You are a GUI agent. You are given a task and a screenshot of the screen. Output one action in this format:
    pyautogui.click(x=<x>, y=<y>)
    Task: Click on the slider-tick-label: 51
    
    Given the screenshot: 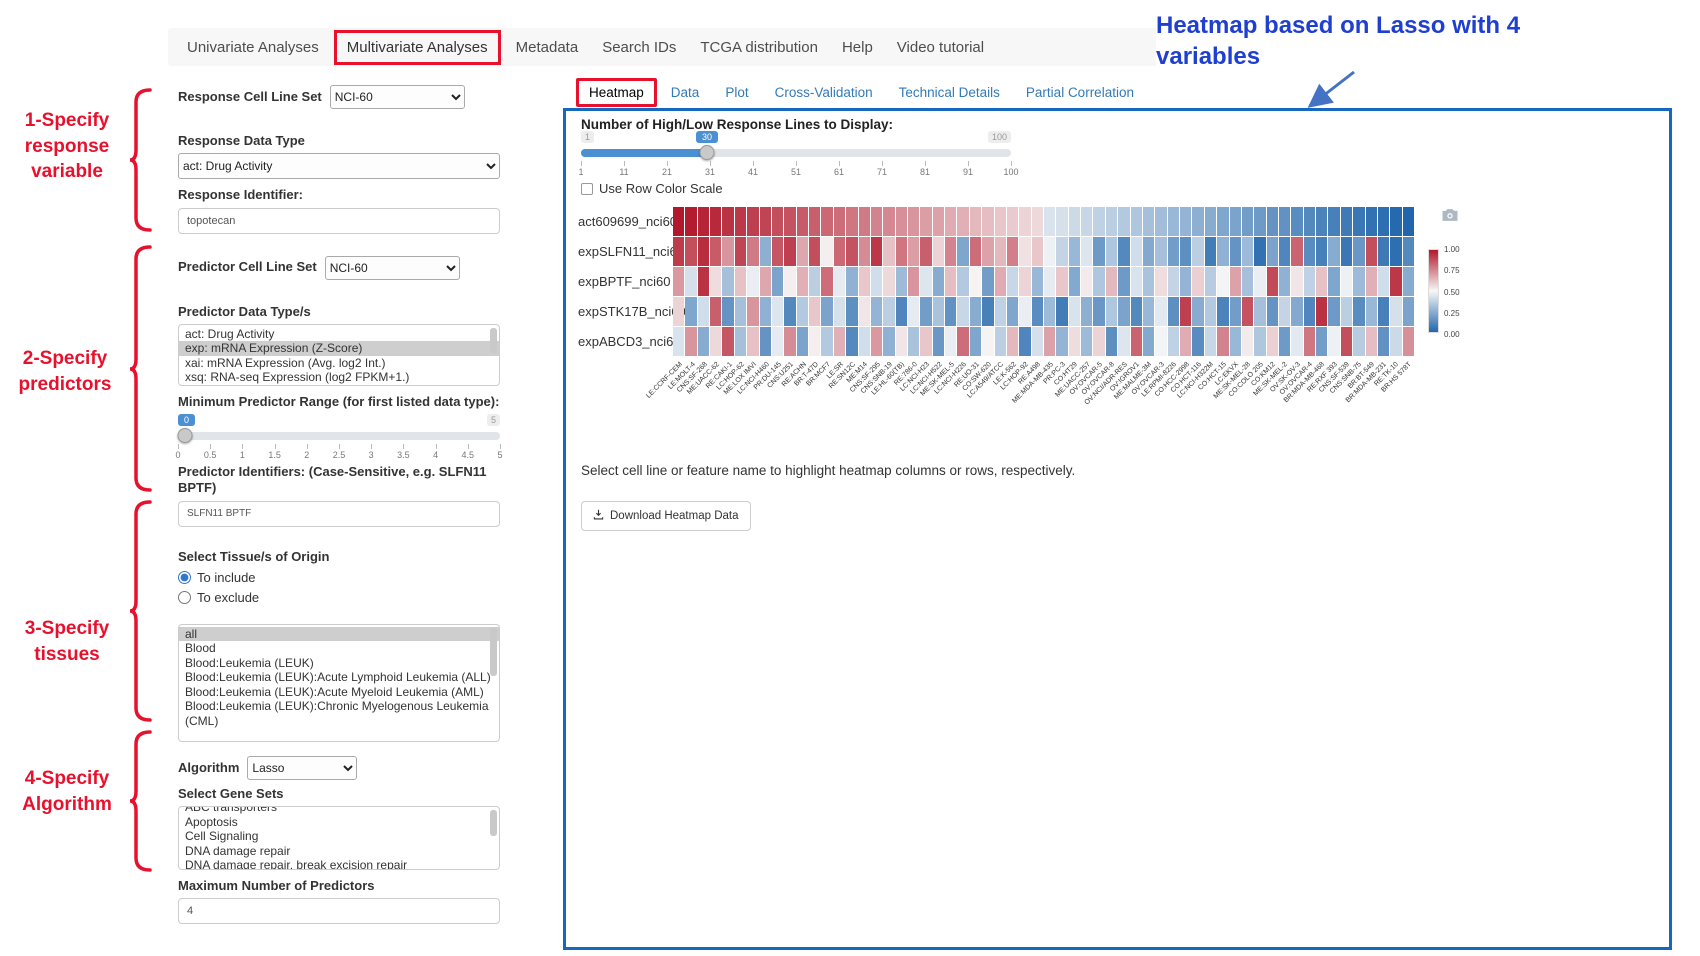 What is the action you would take?
    pyautogui.click(x=796, y=172)
    